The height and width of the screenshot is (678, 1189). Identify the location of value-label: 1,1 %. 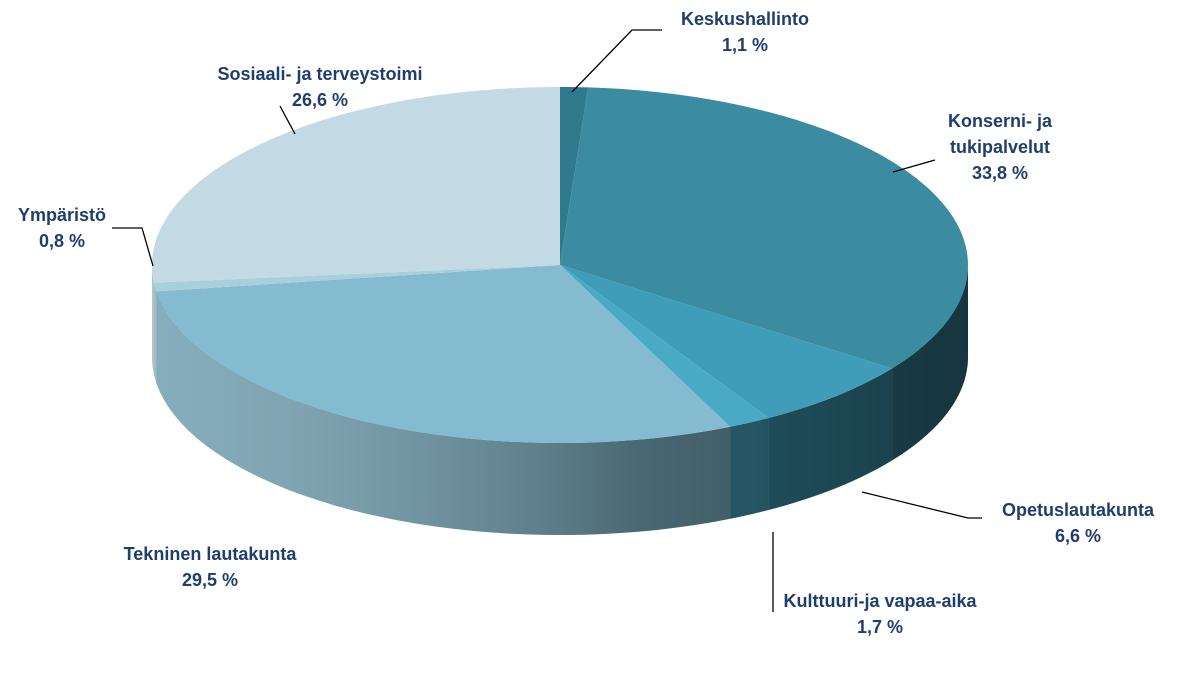
(745, 45).